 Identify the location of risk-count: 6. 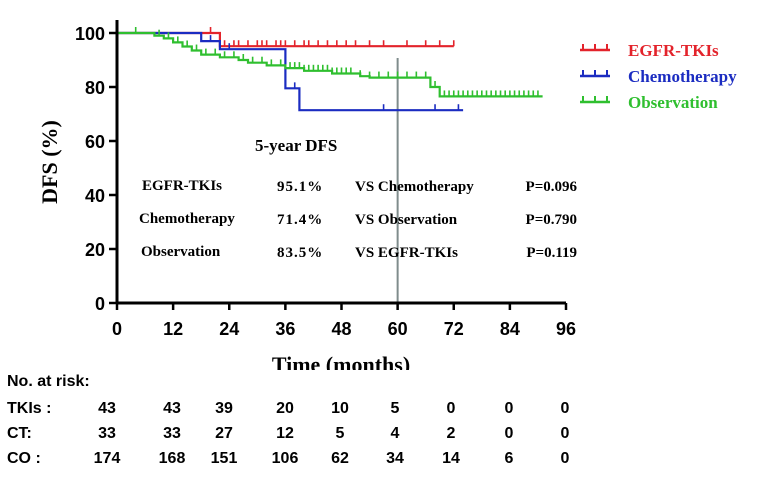
(509, 458).